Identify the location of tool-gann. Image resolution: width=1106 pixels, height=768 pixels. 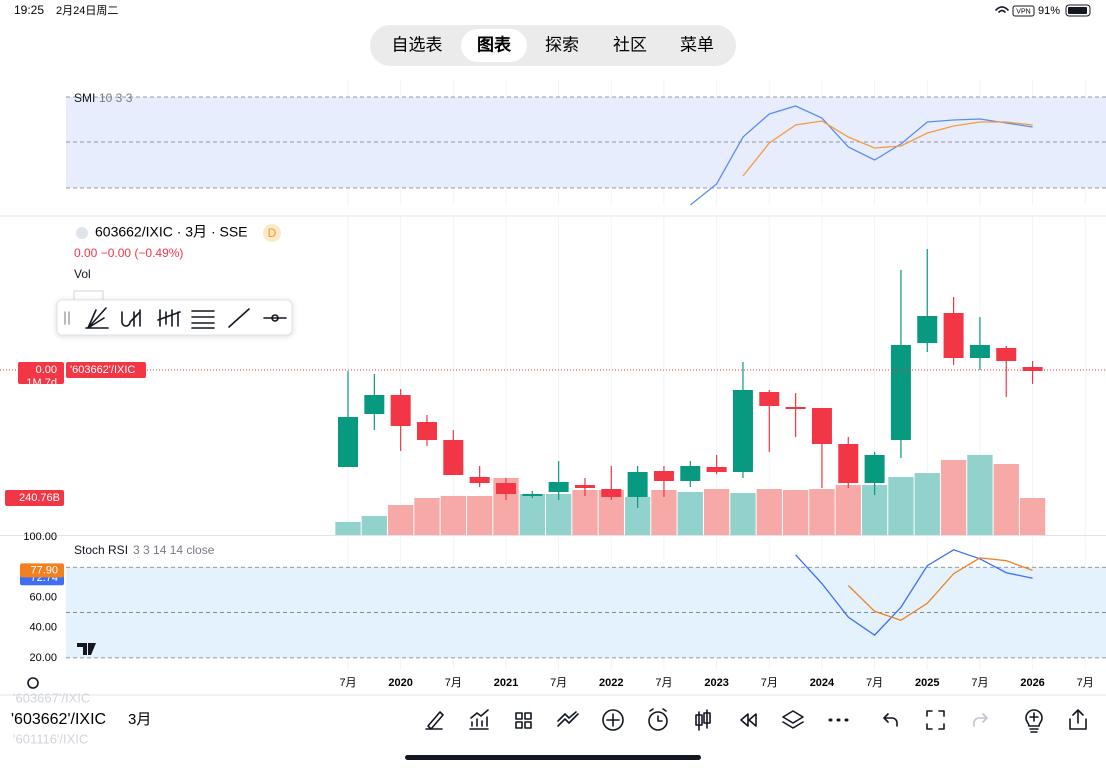
(169, 318).